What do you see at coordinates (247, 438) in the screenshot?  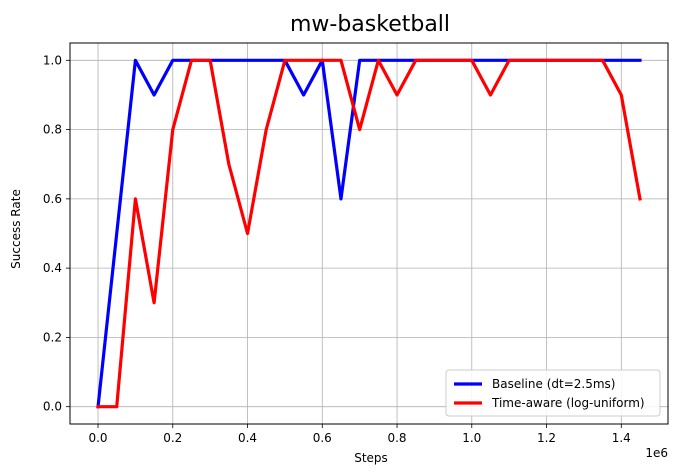 I see `x-tick-label: 0.4` at bounding box center [247, 438].